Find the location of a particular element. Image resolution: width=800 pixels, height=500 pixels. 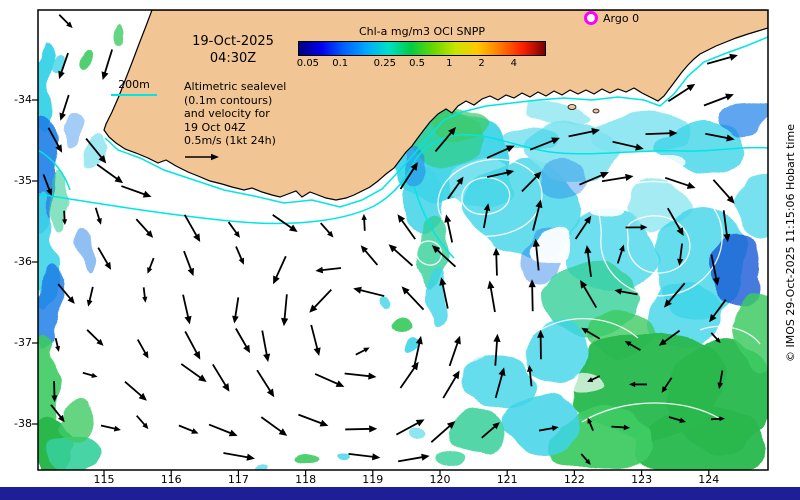

x-axis-tick-label: 116 is located at coordinates (171, 479).